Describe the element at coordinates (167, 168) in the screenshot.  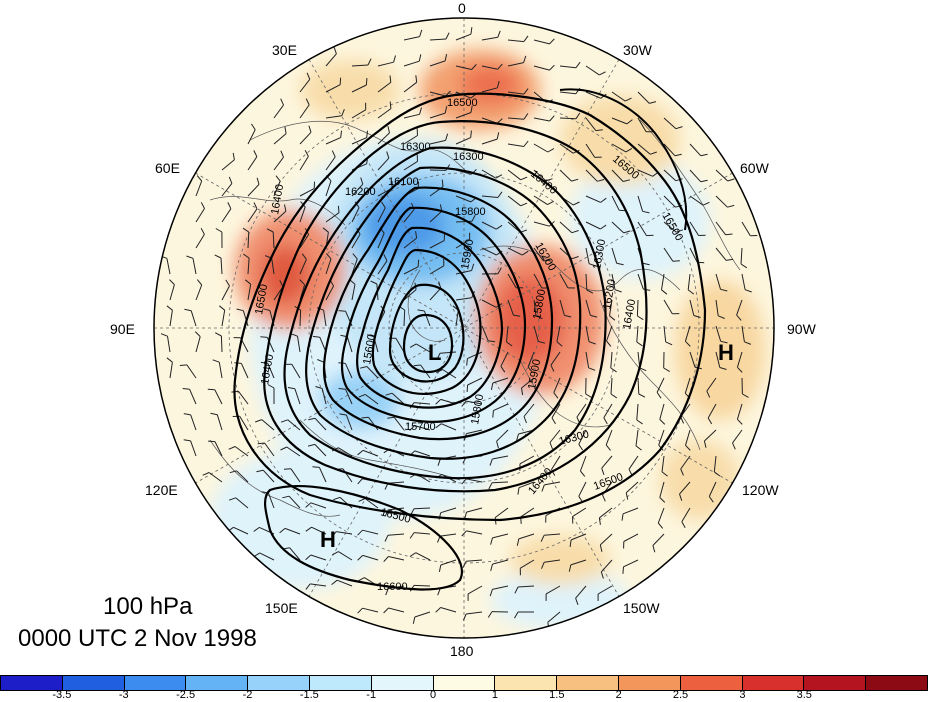
I see `longitude-label-60e: 60E` at that location.